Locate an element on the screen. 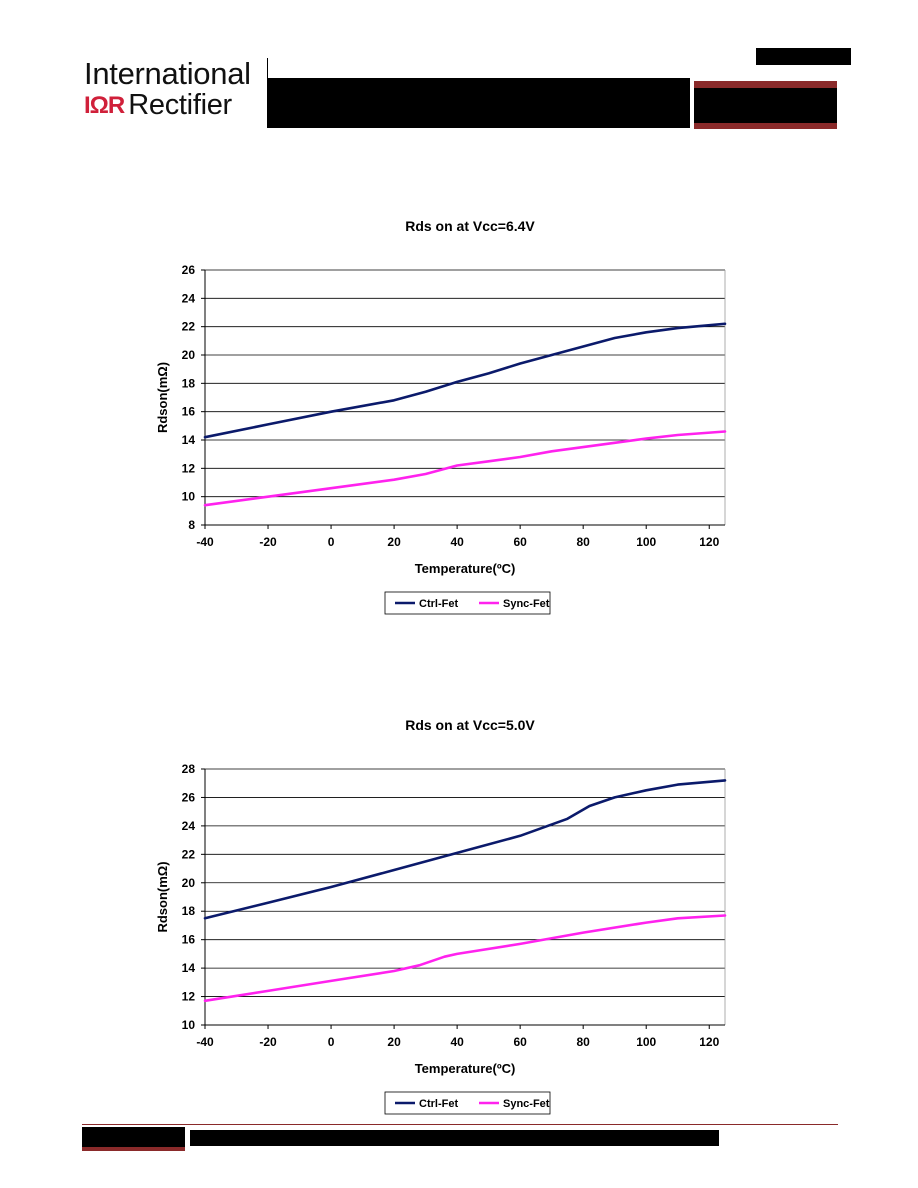 Image resolution: width=918 pixels, height=1188 pixels. logo-text-rectifier: Rectifier is located at coordinates (180, 105).